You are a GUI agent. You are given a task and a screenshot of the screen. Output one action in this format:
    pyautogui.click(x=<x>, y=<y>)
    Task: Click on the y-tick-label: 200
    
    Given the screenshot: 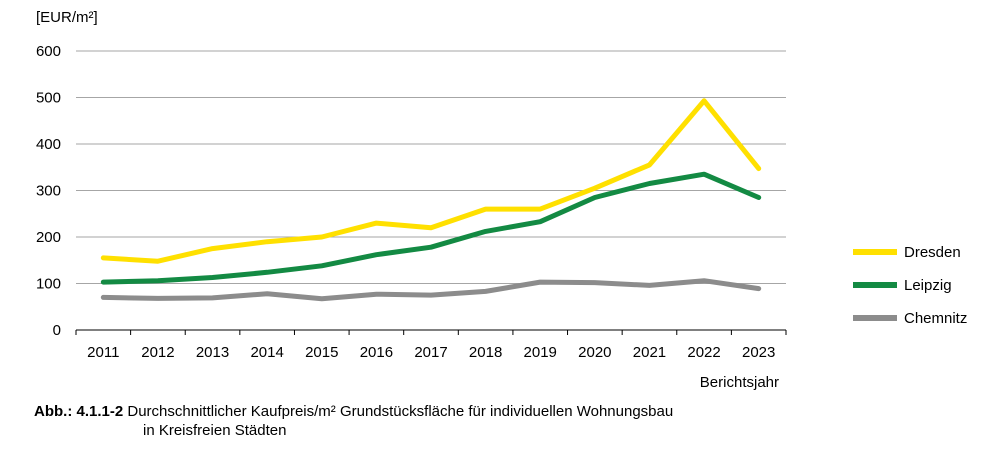 What is the action you would take?
    pyautogui.click(x=48, y=237)
    